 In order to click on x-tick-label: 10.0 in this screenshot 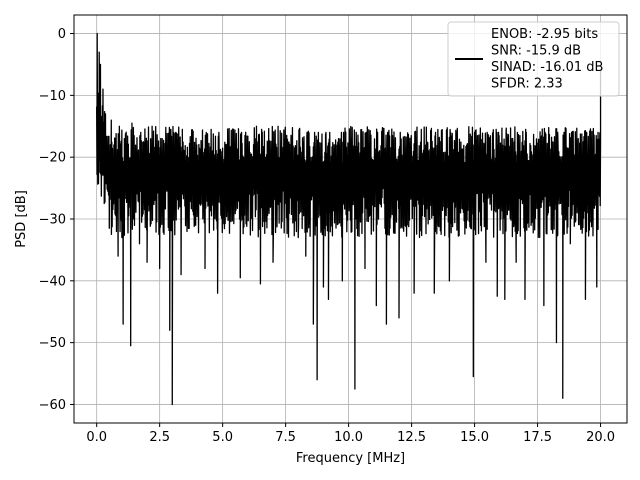, I will do `click(348, 437)`.